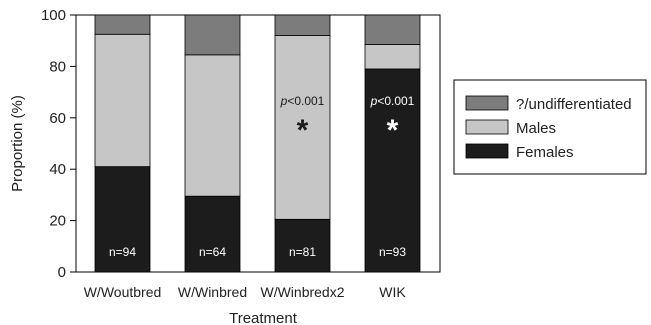 This screenshot has width=651, height=325. What do you see at coordinates (302, 252) in the screenshot?
I see `n-label: n=81` at bounding box center [302, 252].